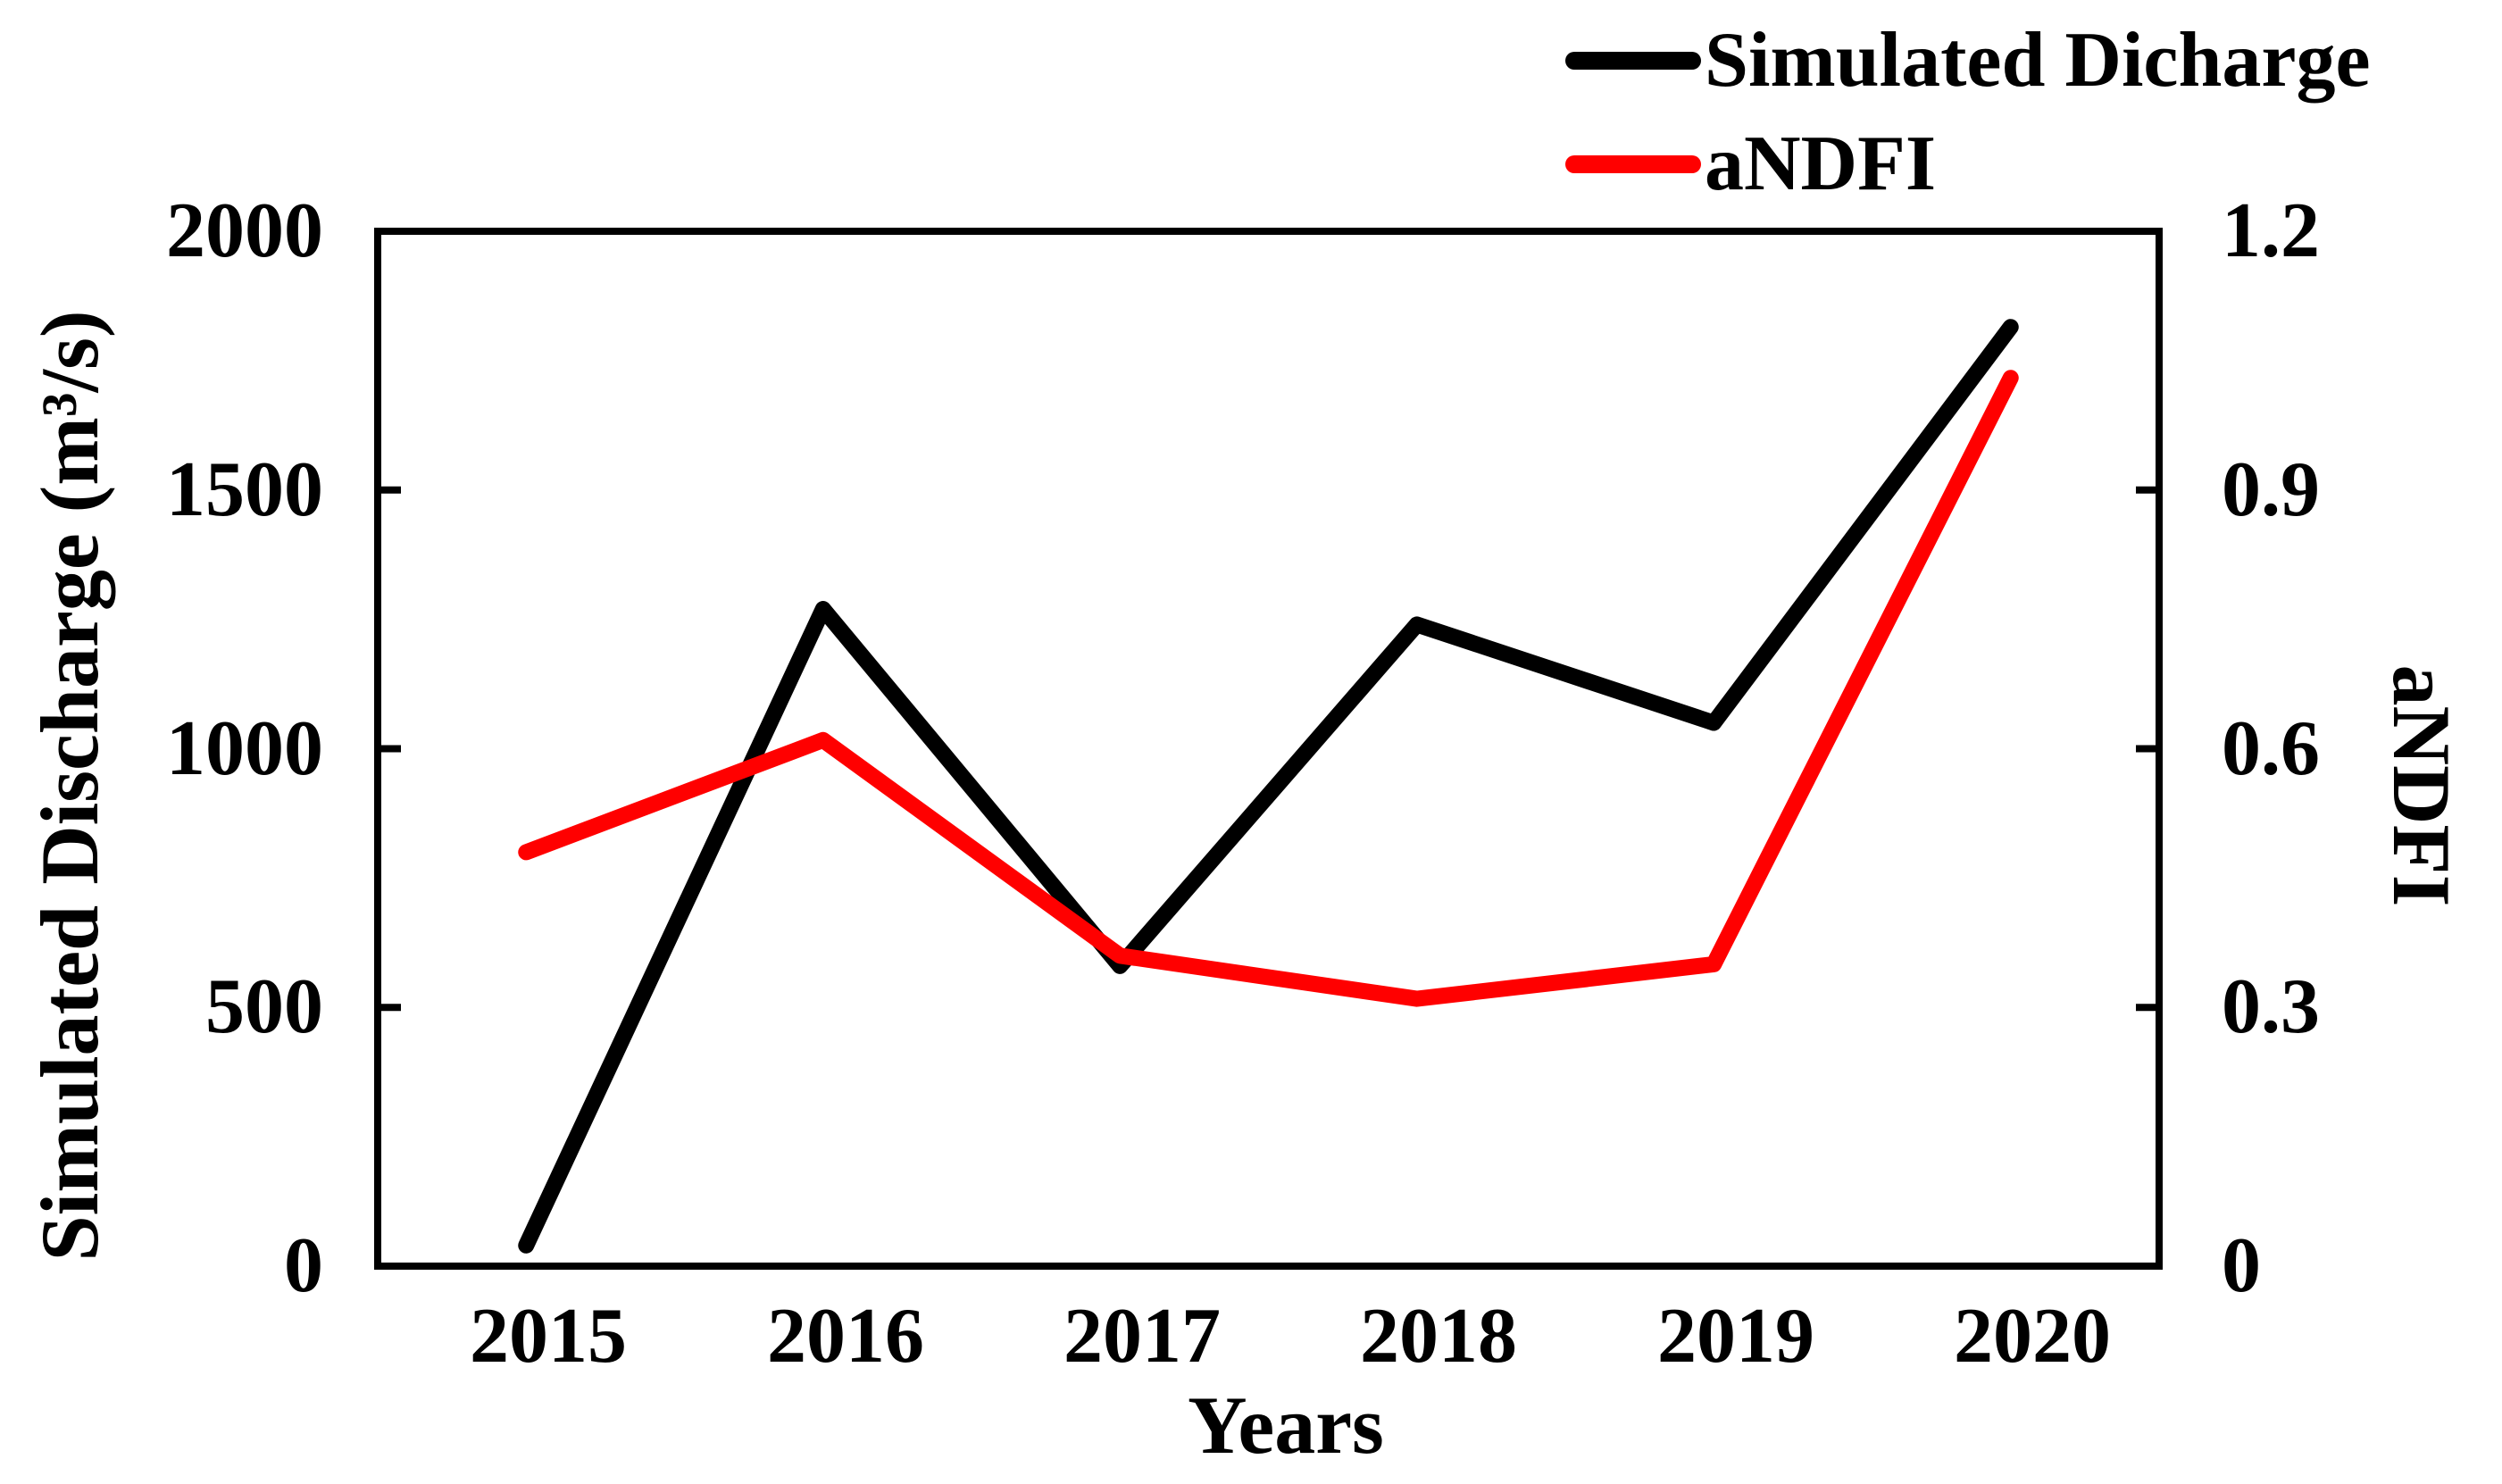 Image resolution: width=2502 pixels, height=1484 pixels. I want to click on y-left-tick-label: 1500, so click(244, 489).